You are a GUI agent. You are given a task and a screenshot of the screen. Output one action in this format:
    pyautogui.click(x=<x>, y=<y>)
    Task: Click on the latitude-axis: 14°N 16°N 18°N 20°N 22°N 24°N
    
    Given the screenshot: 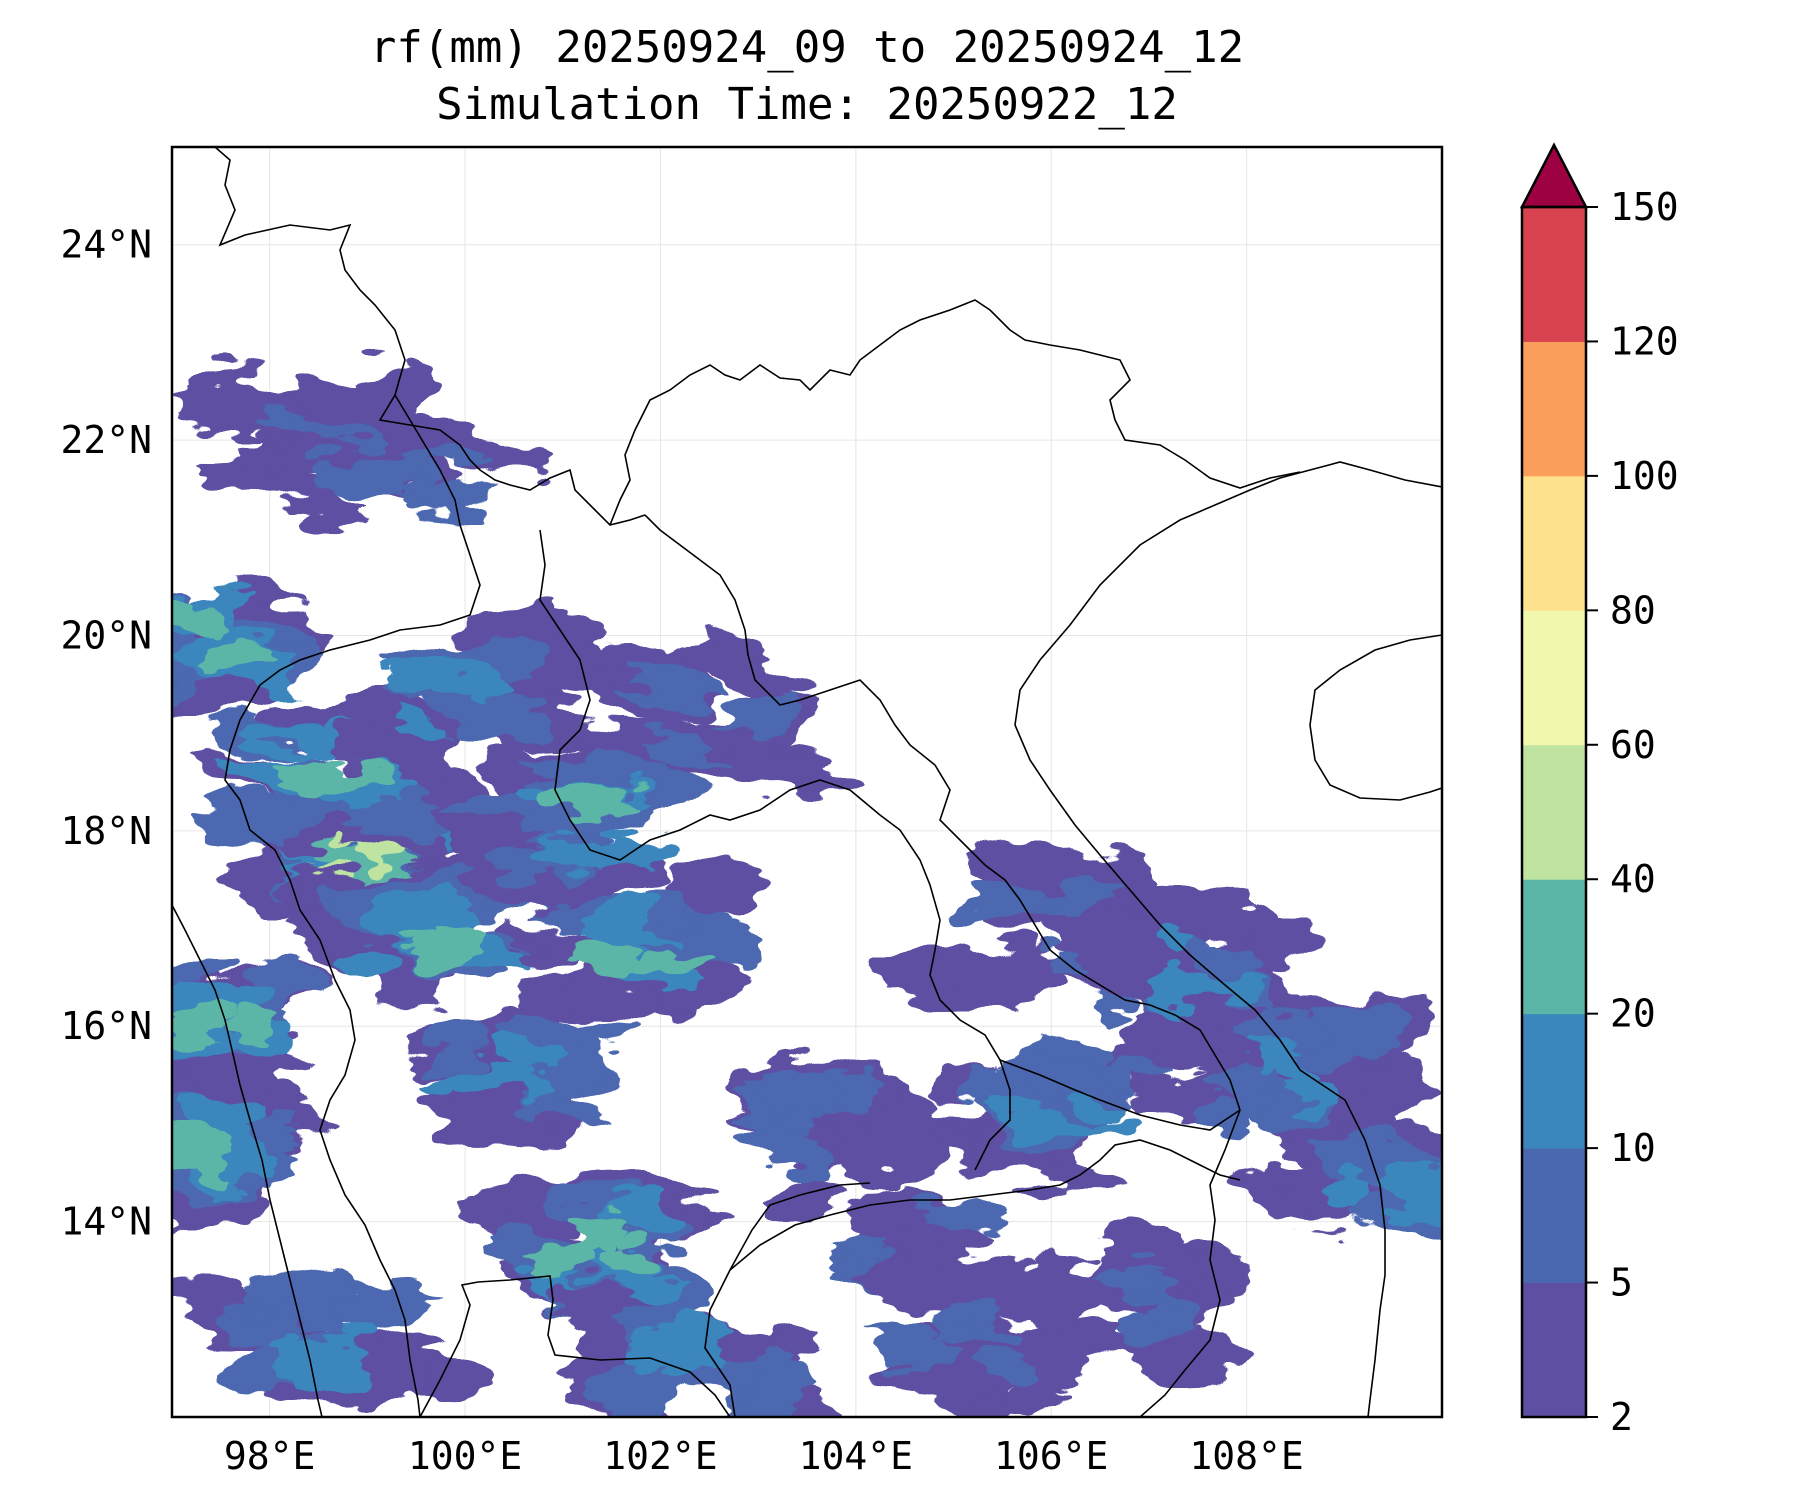 What is the action you would take?
    pyautogui.click(x=106, y=733)
    